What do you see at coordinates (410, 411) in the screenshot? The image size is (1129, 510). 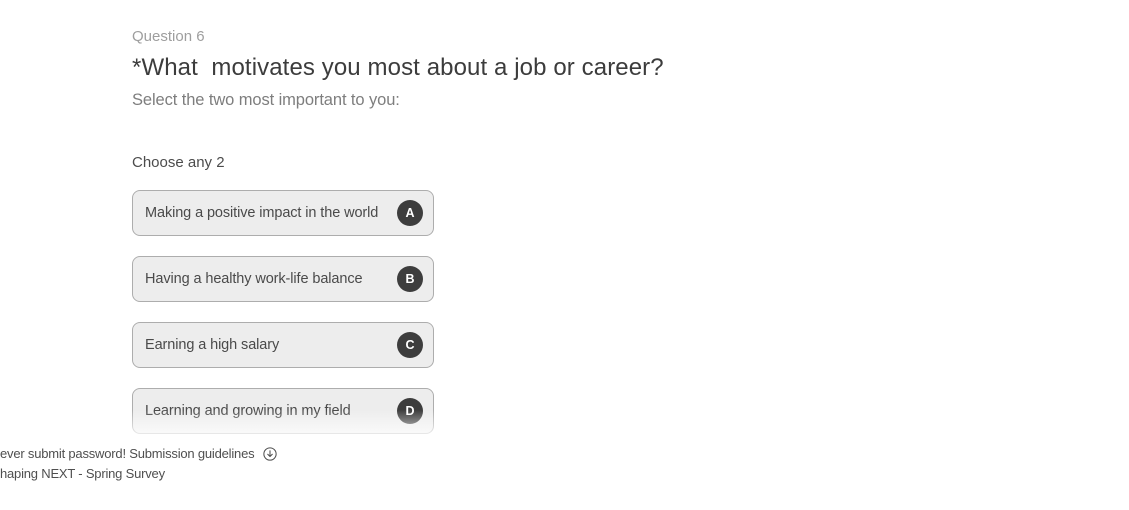 I see `option-key-badge: D` at bounding box center [410, 411].